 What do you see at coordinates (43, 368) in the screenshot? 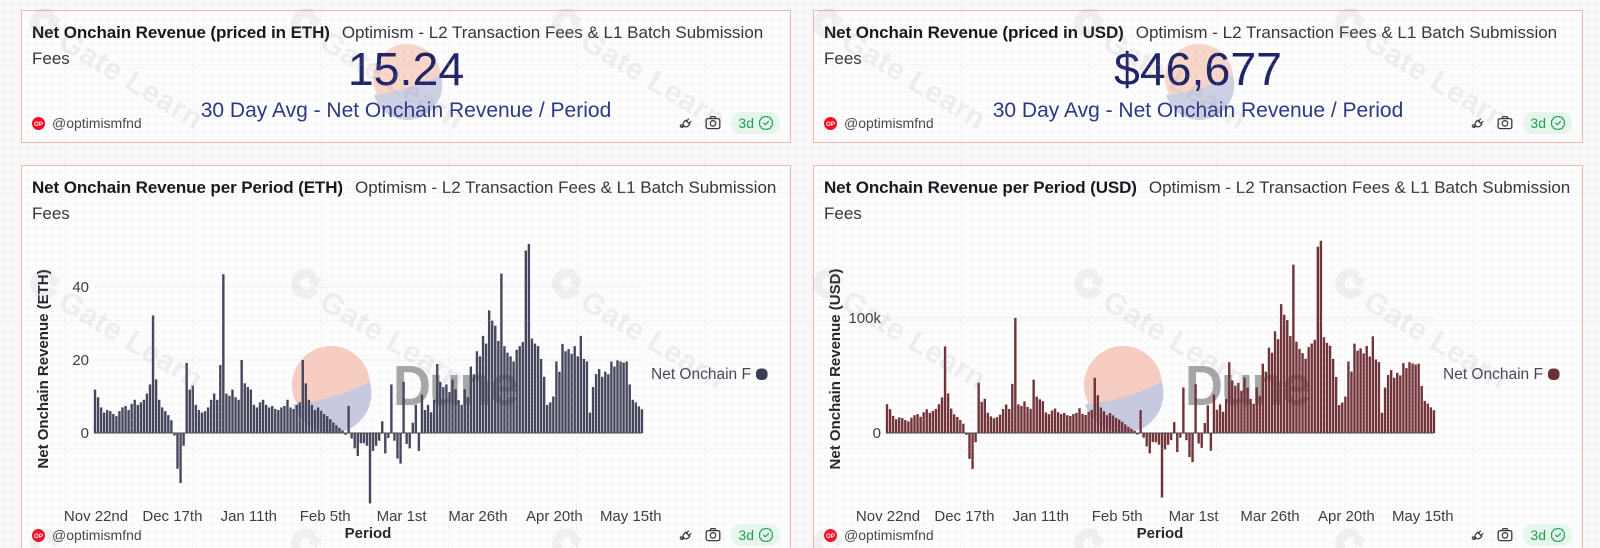
I see `svg-text: Net Onchain Revenue (ETH)` at bounding box center [43, 368].